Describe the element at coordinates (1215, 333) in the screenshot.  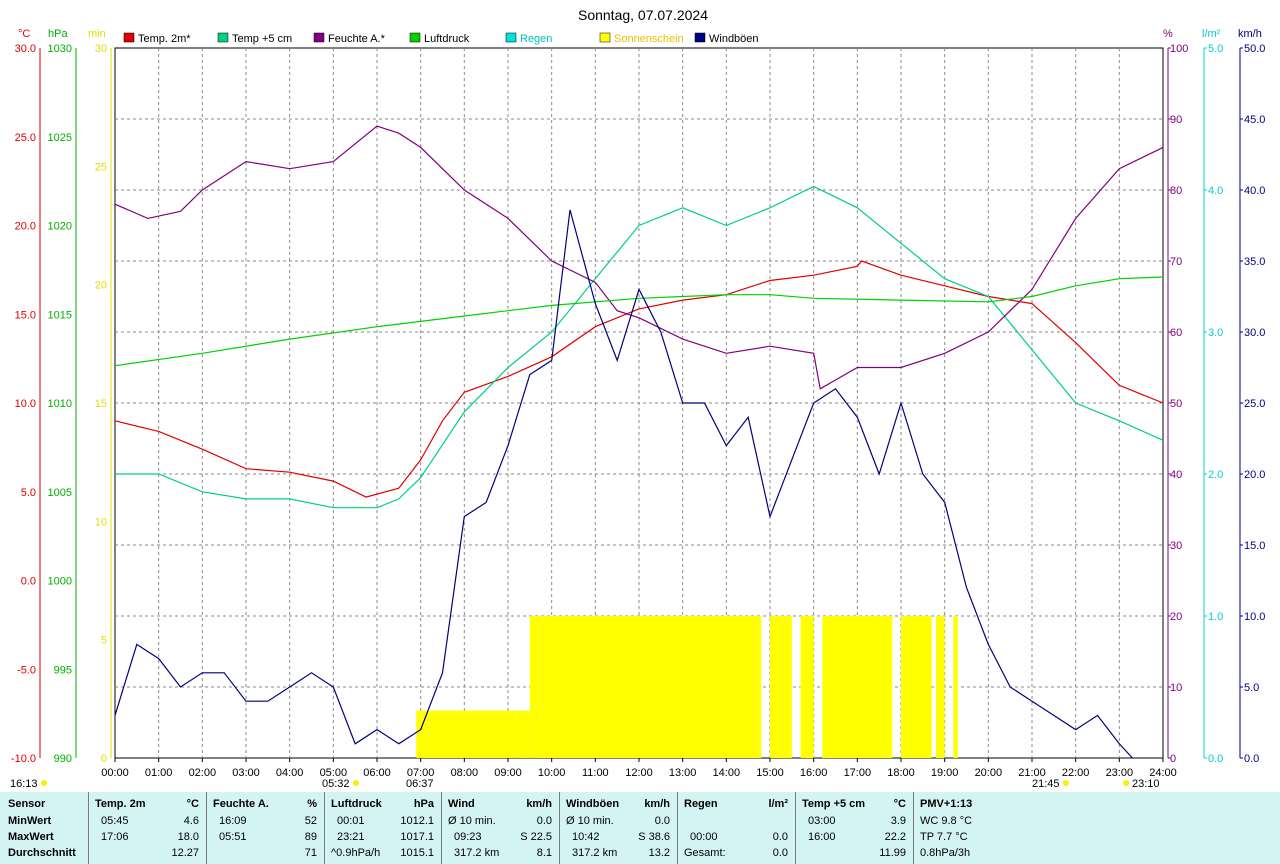
I see `rain-tick-label: 3.0` at that location.